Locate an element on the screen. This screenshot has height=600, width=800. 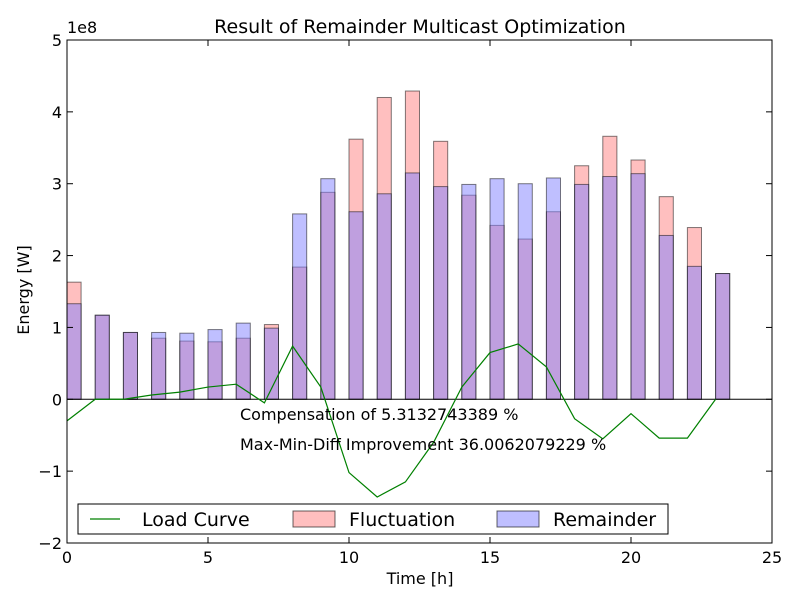
x-tick-label: 5 is located at coordinates (208, 557).